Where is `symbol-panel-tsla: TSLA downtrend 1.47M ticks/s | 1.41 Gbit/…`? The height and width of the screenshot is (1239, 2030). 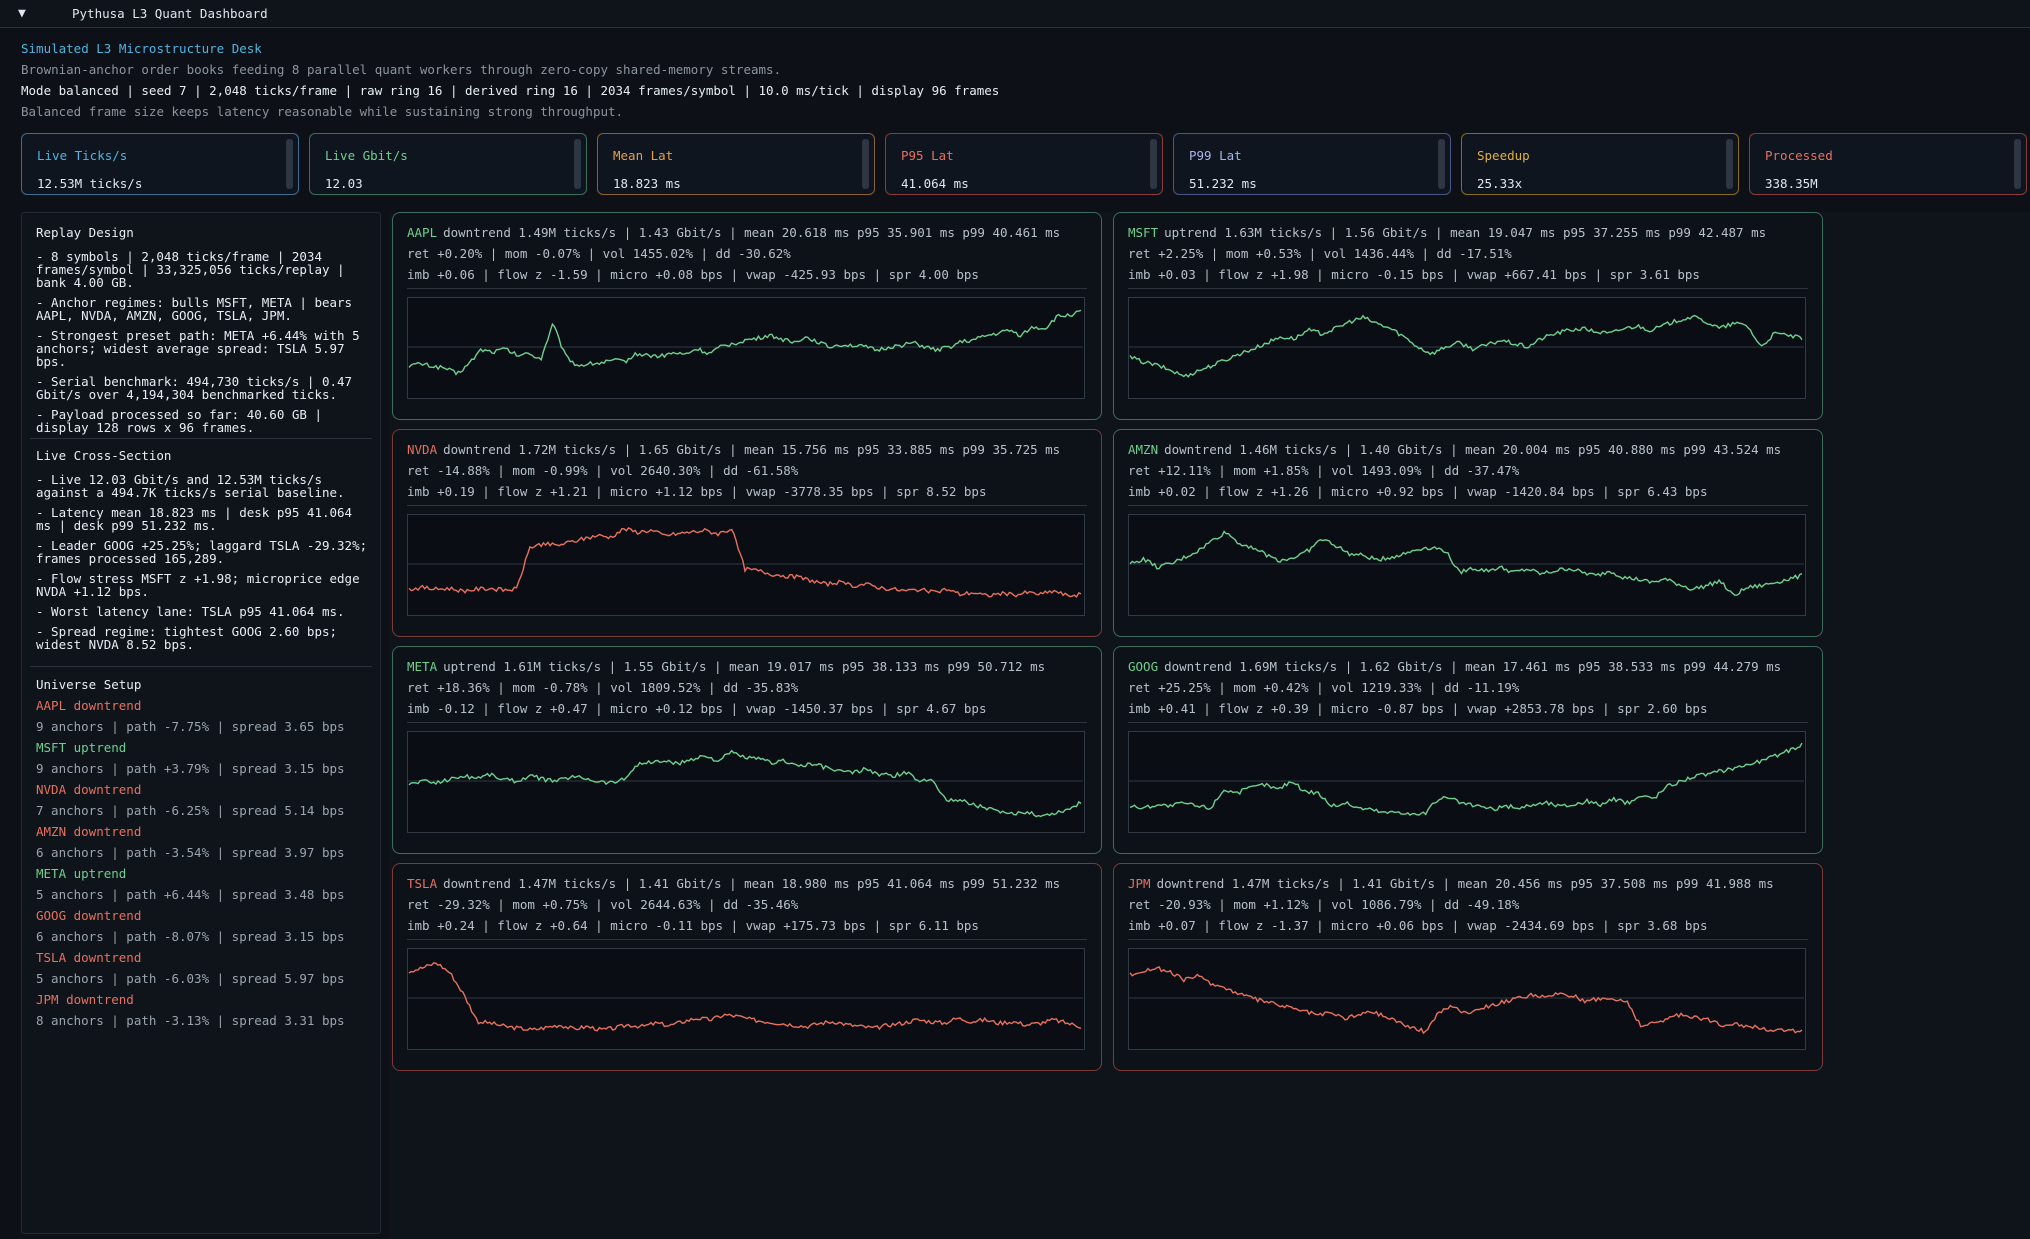 symbol-panel-tsla: TSLA downtrend 1.47M ticks/s | 1.41 Gbit/… is located at coordinates (747, 967).